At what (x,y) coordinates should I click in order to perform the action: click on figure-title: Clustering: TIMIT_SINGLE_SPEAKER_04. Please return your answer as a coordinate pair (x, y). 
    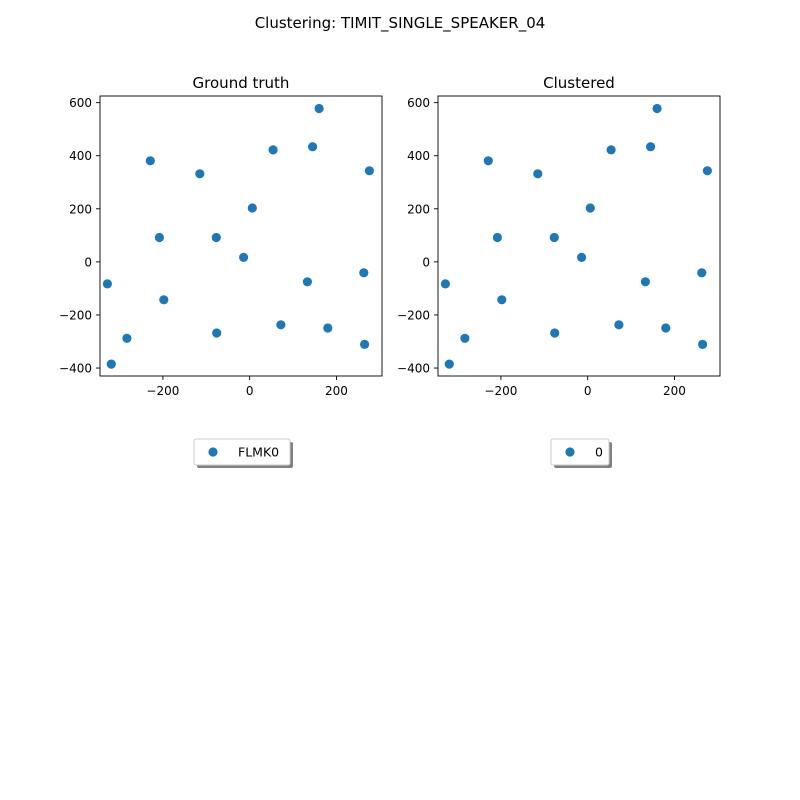
    Looking at the image, I should click on (400, 23).